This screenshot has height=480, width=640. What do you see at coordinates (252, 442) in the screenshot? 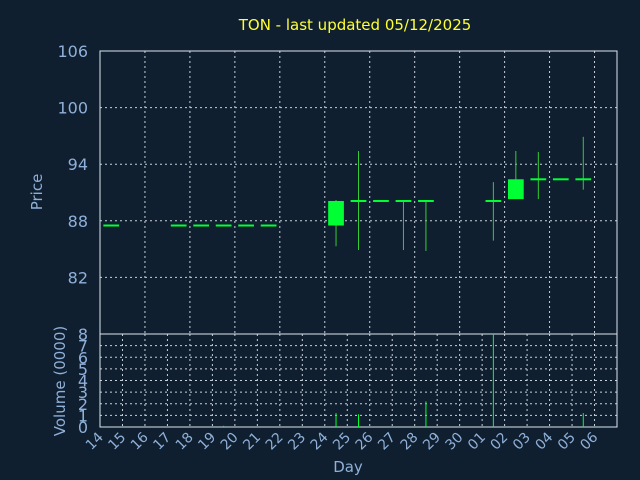
I see `x-tick-label: 21` at bounding box center [252, 442].